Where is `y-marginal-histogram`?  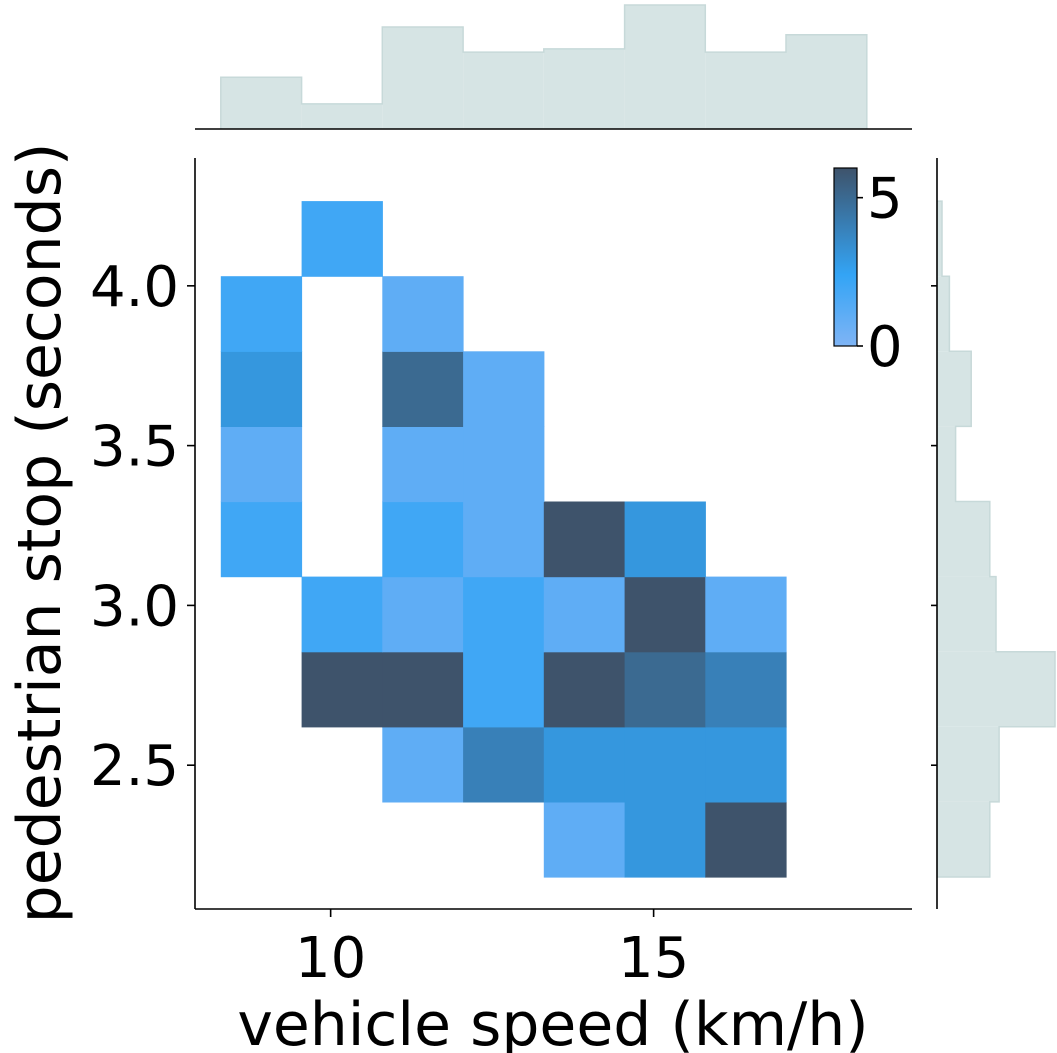 y-marginal-histogram is located at coordinates (993, 533).